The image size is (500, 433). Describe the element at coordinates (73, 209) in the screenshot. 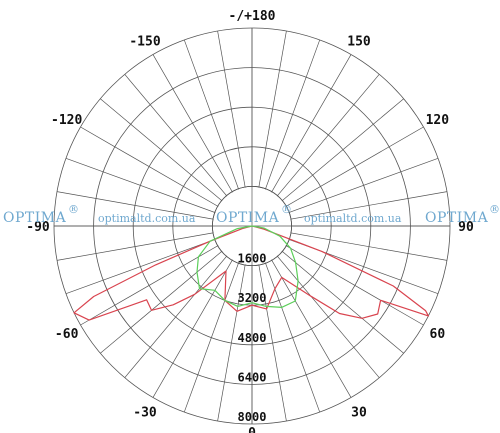

I see `watermark-reg-1: ®` at that location.